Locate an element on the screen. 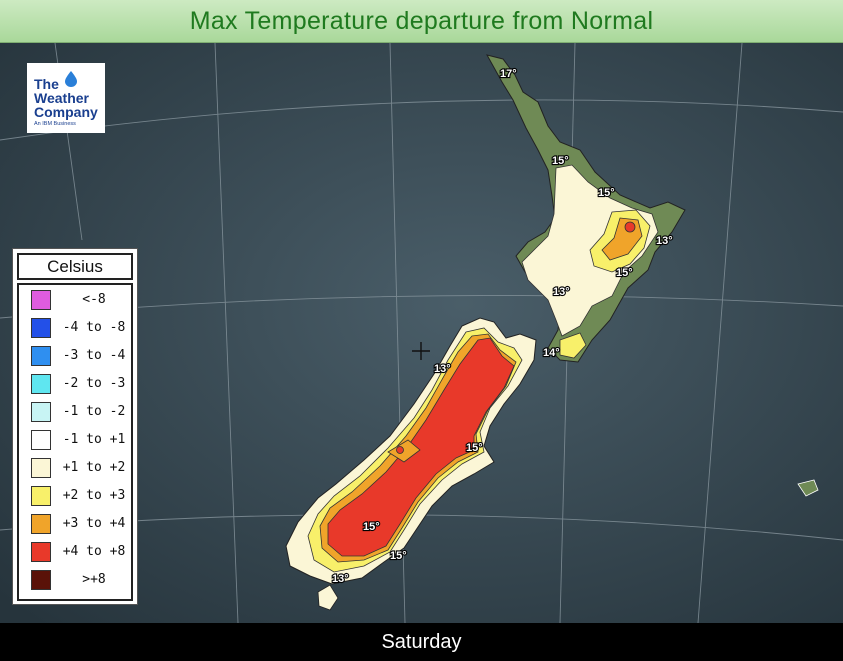 This screenshot has height=661, width=843. legend-item: +2 to +3 is located at coordinates (77, 497).